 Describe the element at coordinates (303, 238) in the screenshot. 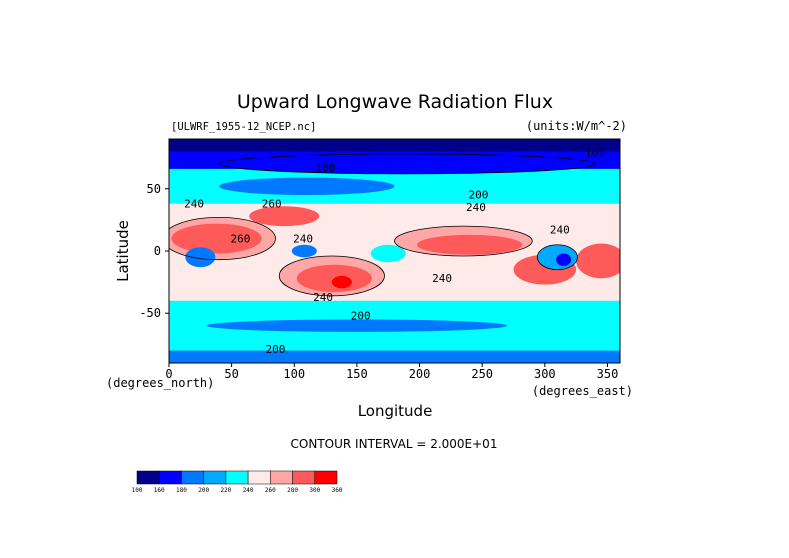

I see `contour-label-13: 240` at that location.